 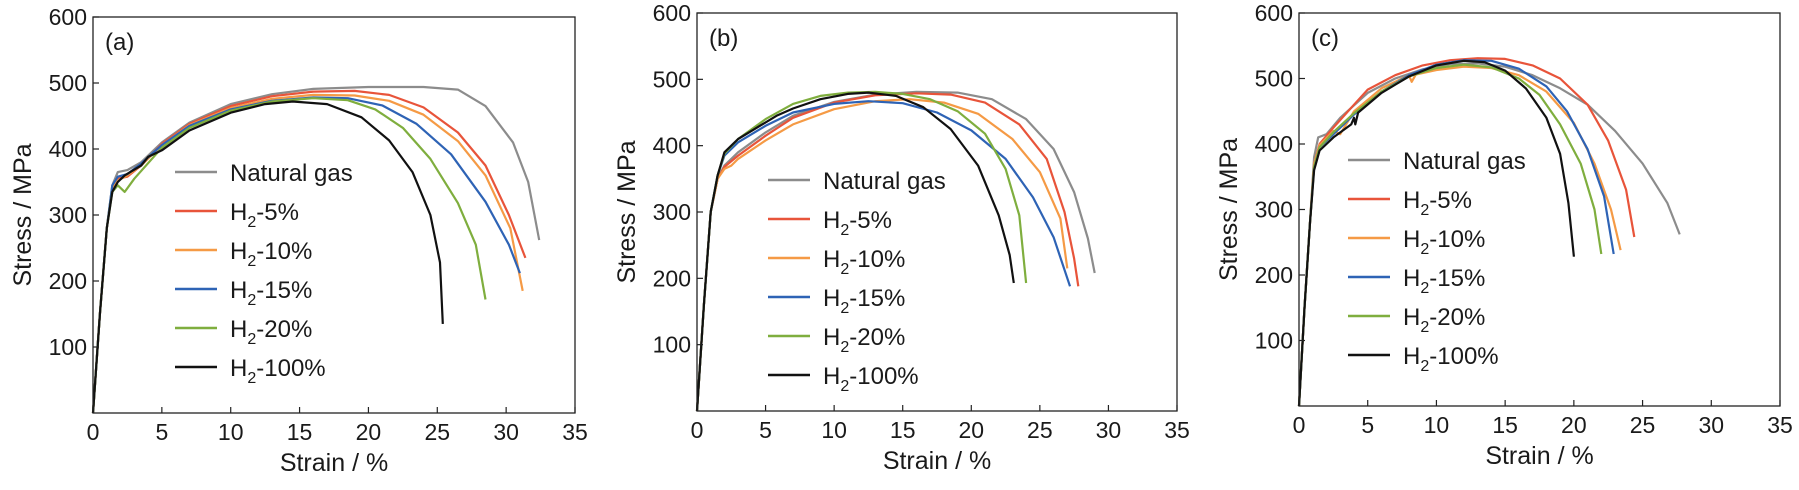 What do you see at coordinates (119, 42) in the screenshot?
I see `panel-label: (a)` at bounding box center [119, 42].